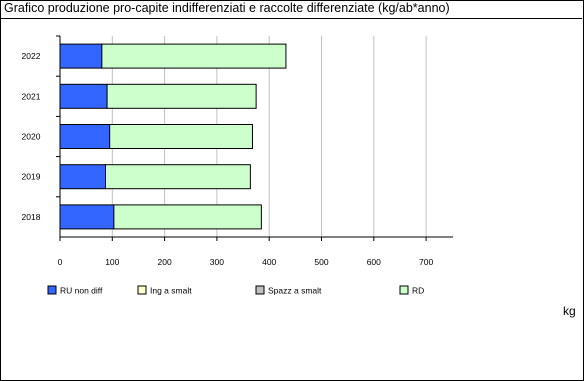  Describe the element at coordinates (426, 262) in the screenshot. I see `x-tick-label: 700` at that location.